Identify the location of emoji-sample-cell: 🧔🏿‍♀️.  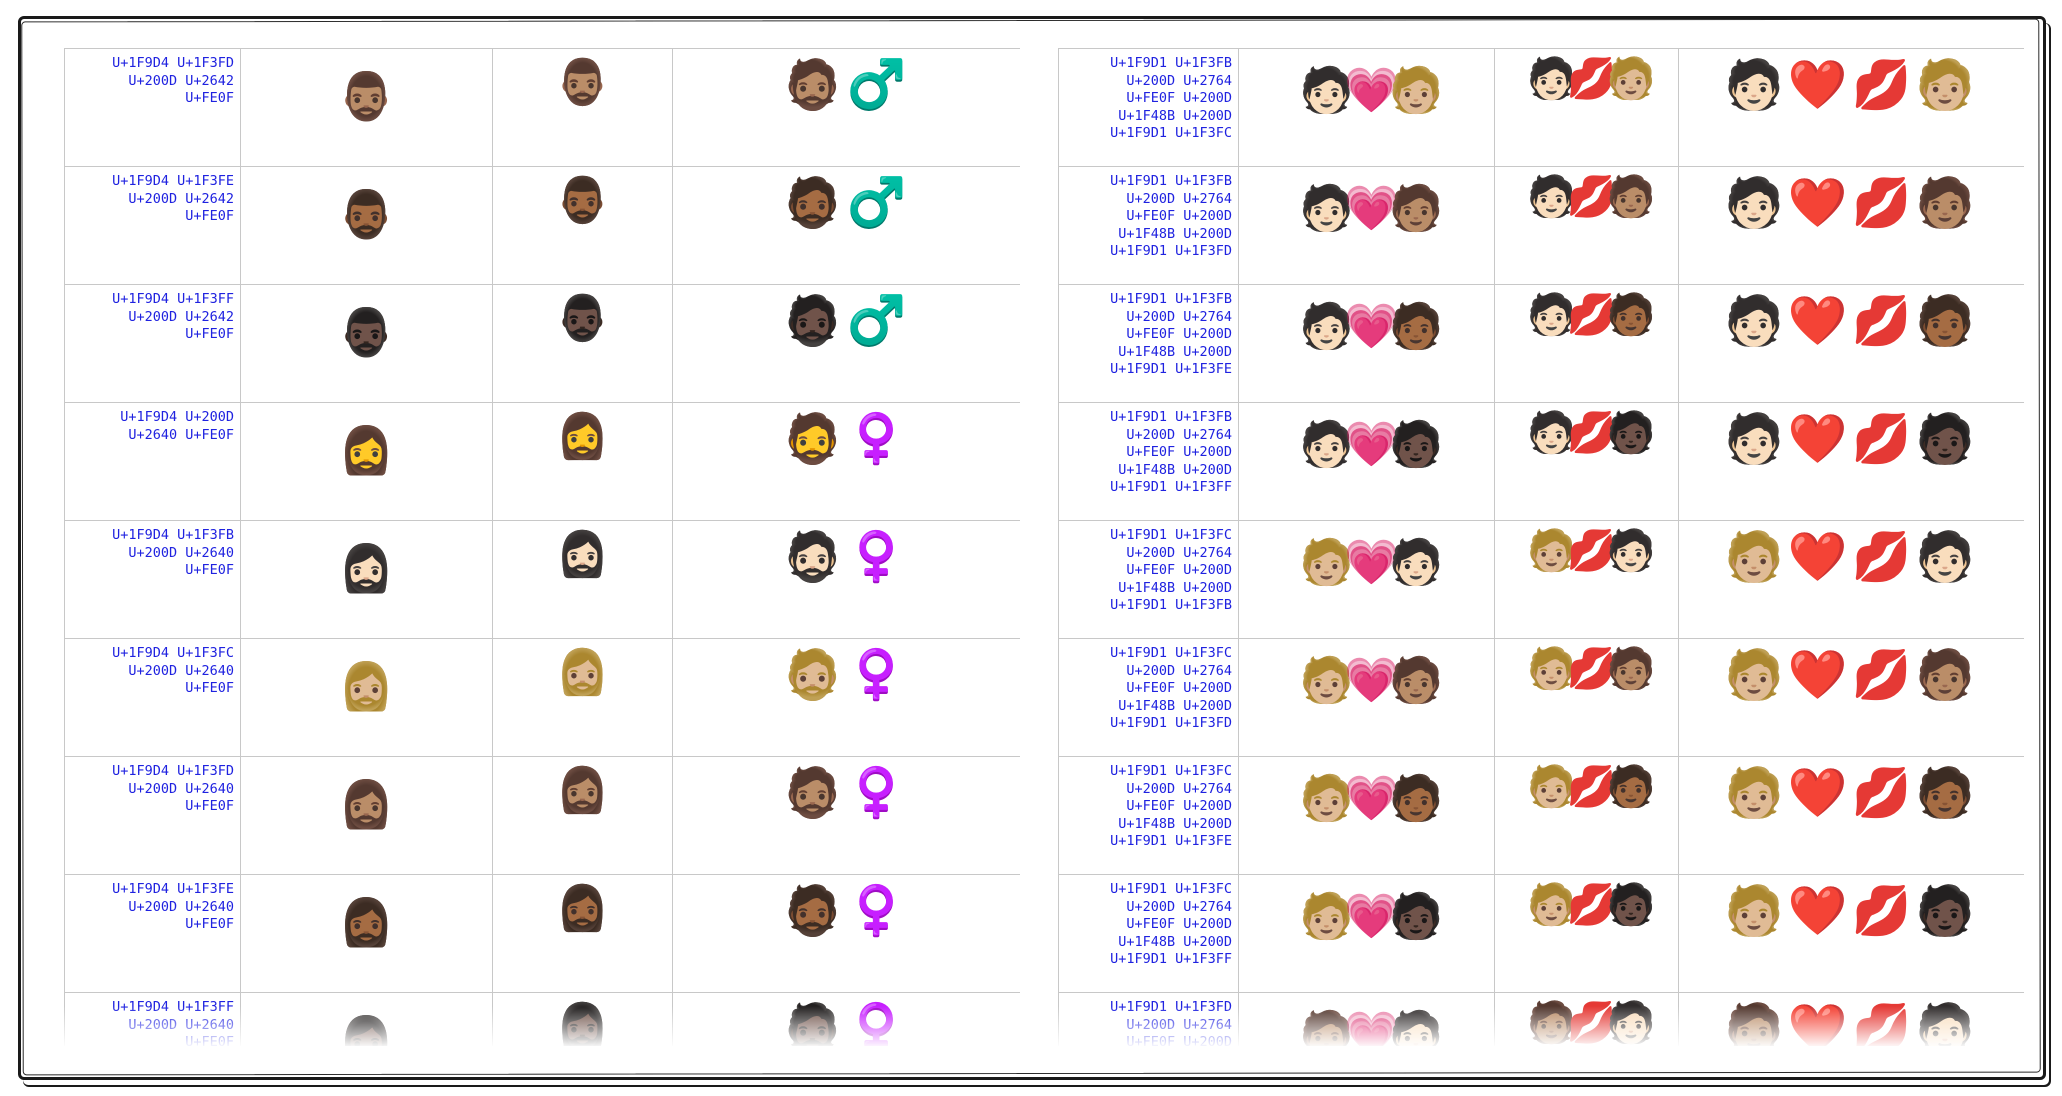
(582, 1019).